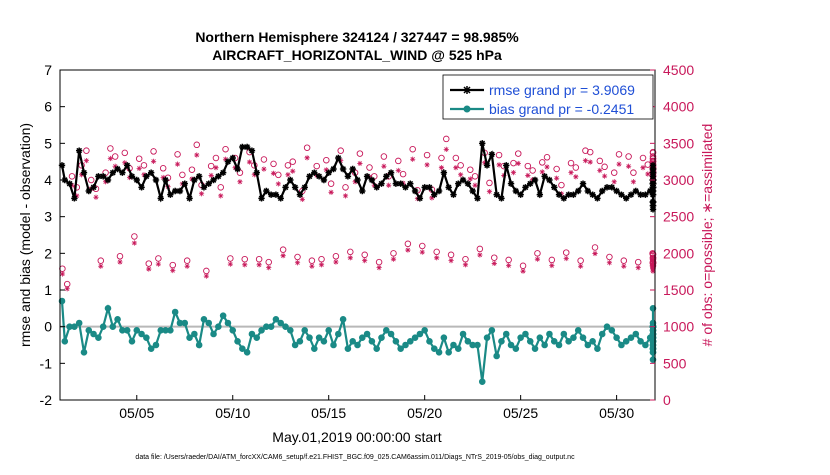  Describe the element at coordinates (616, 413) in the screenshot. I see `x-tick-label: 05/30` at that location.